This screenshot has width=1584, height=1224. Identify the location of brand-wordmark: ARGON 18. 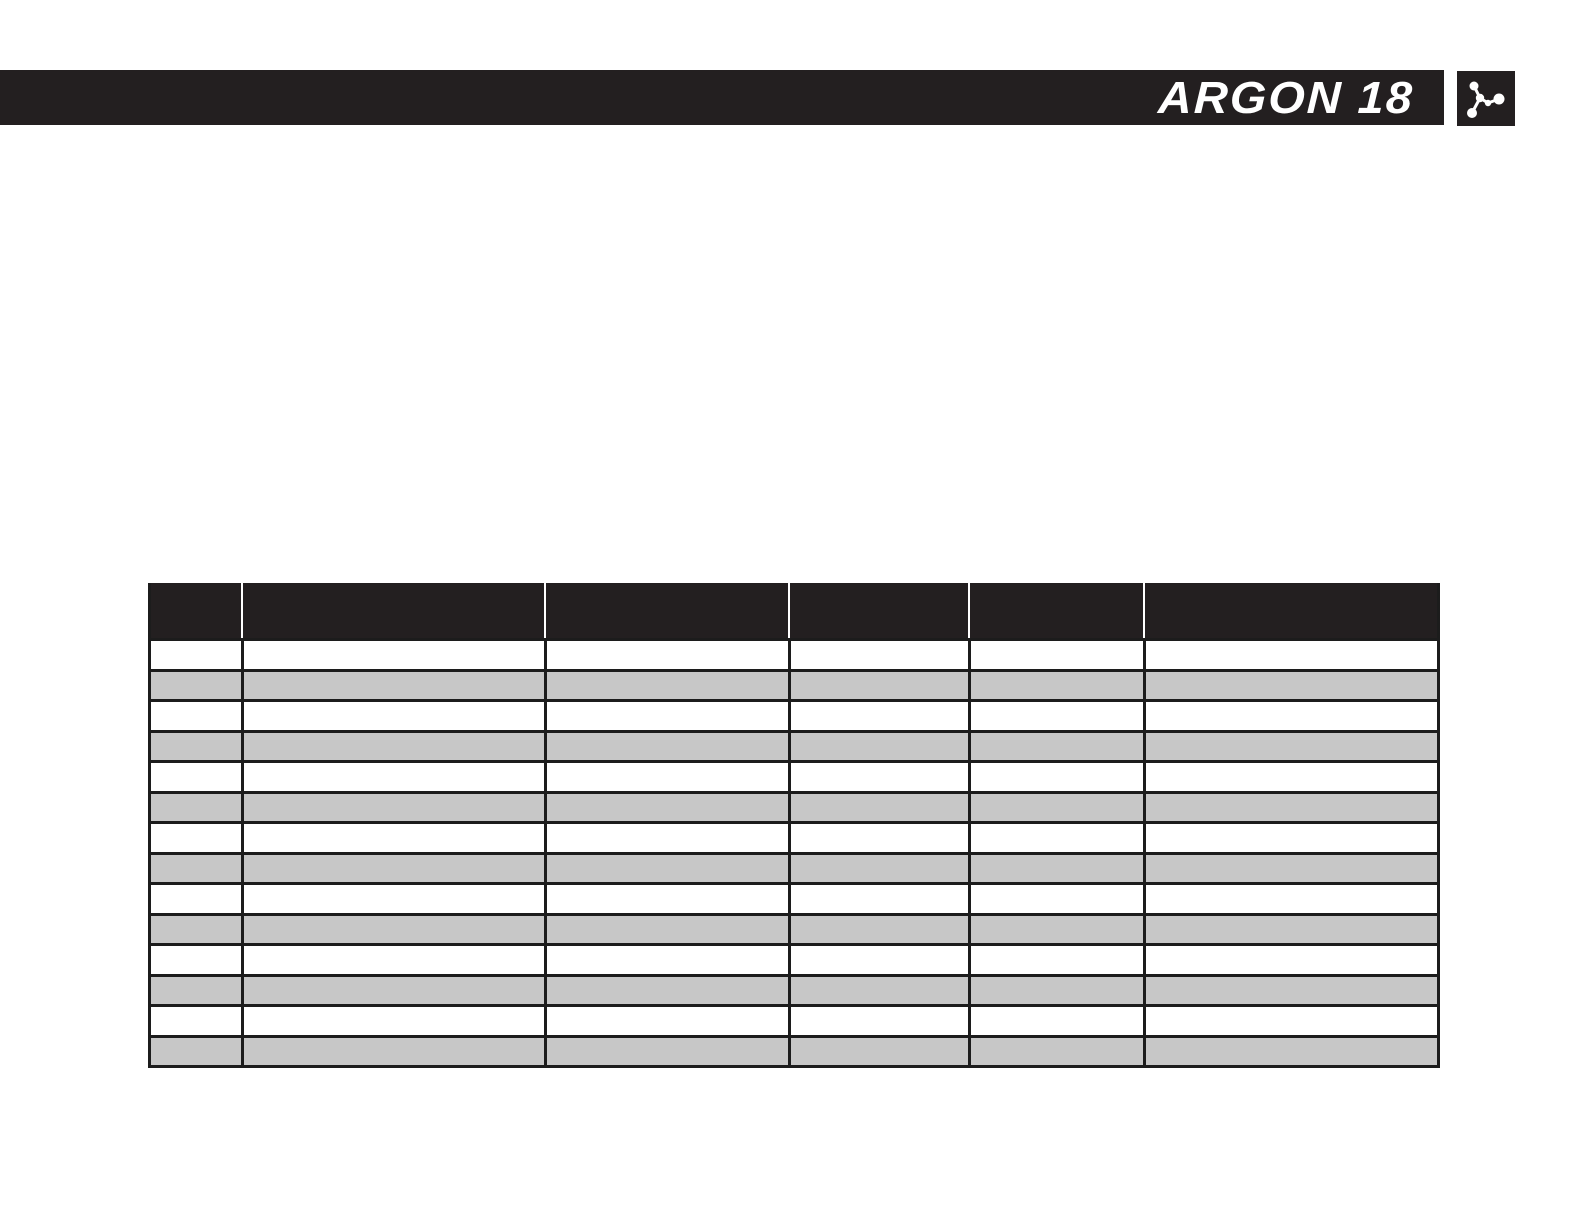
(1286, 97).